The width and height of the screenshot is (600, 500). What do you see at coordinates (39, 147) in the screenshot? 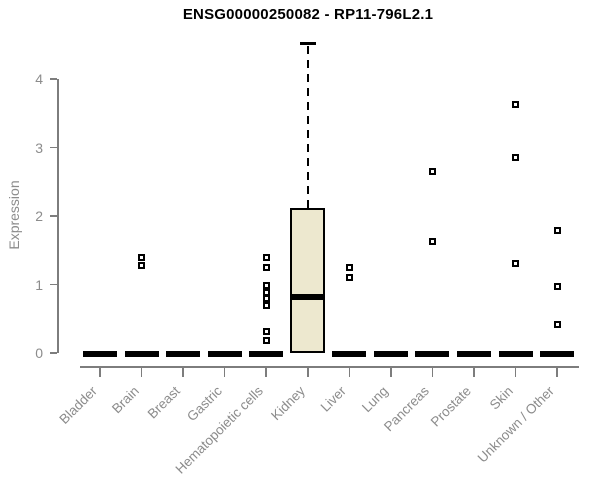
I see `y-tick-label: 3` at bounding box center [39, 147].